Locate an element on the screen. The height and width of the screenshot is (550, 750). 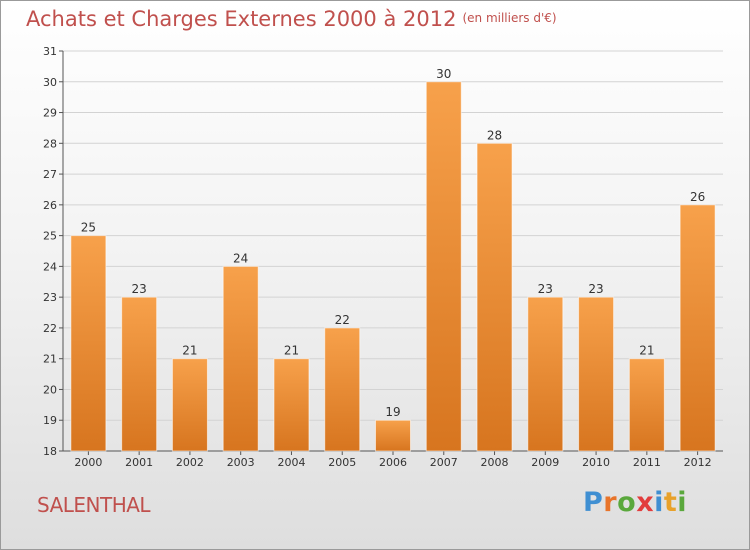
proxiti-logo: Proxiti is located at coordinates (635, 502).